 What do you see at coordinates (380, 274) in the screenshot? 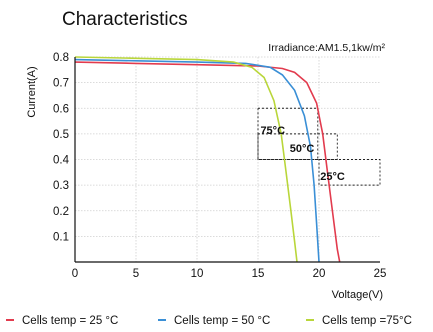
I see `x-tick-label: 25` at bounding box center [380, 274].